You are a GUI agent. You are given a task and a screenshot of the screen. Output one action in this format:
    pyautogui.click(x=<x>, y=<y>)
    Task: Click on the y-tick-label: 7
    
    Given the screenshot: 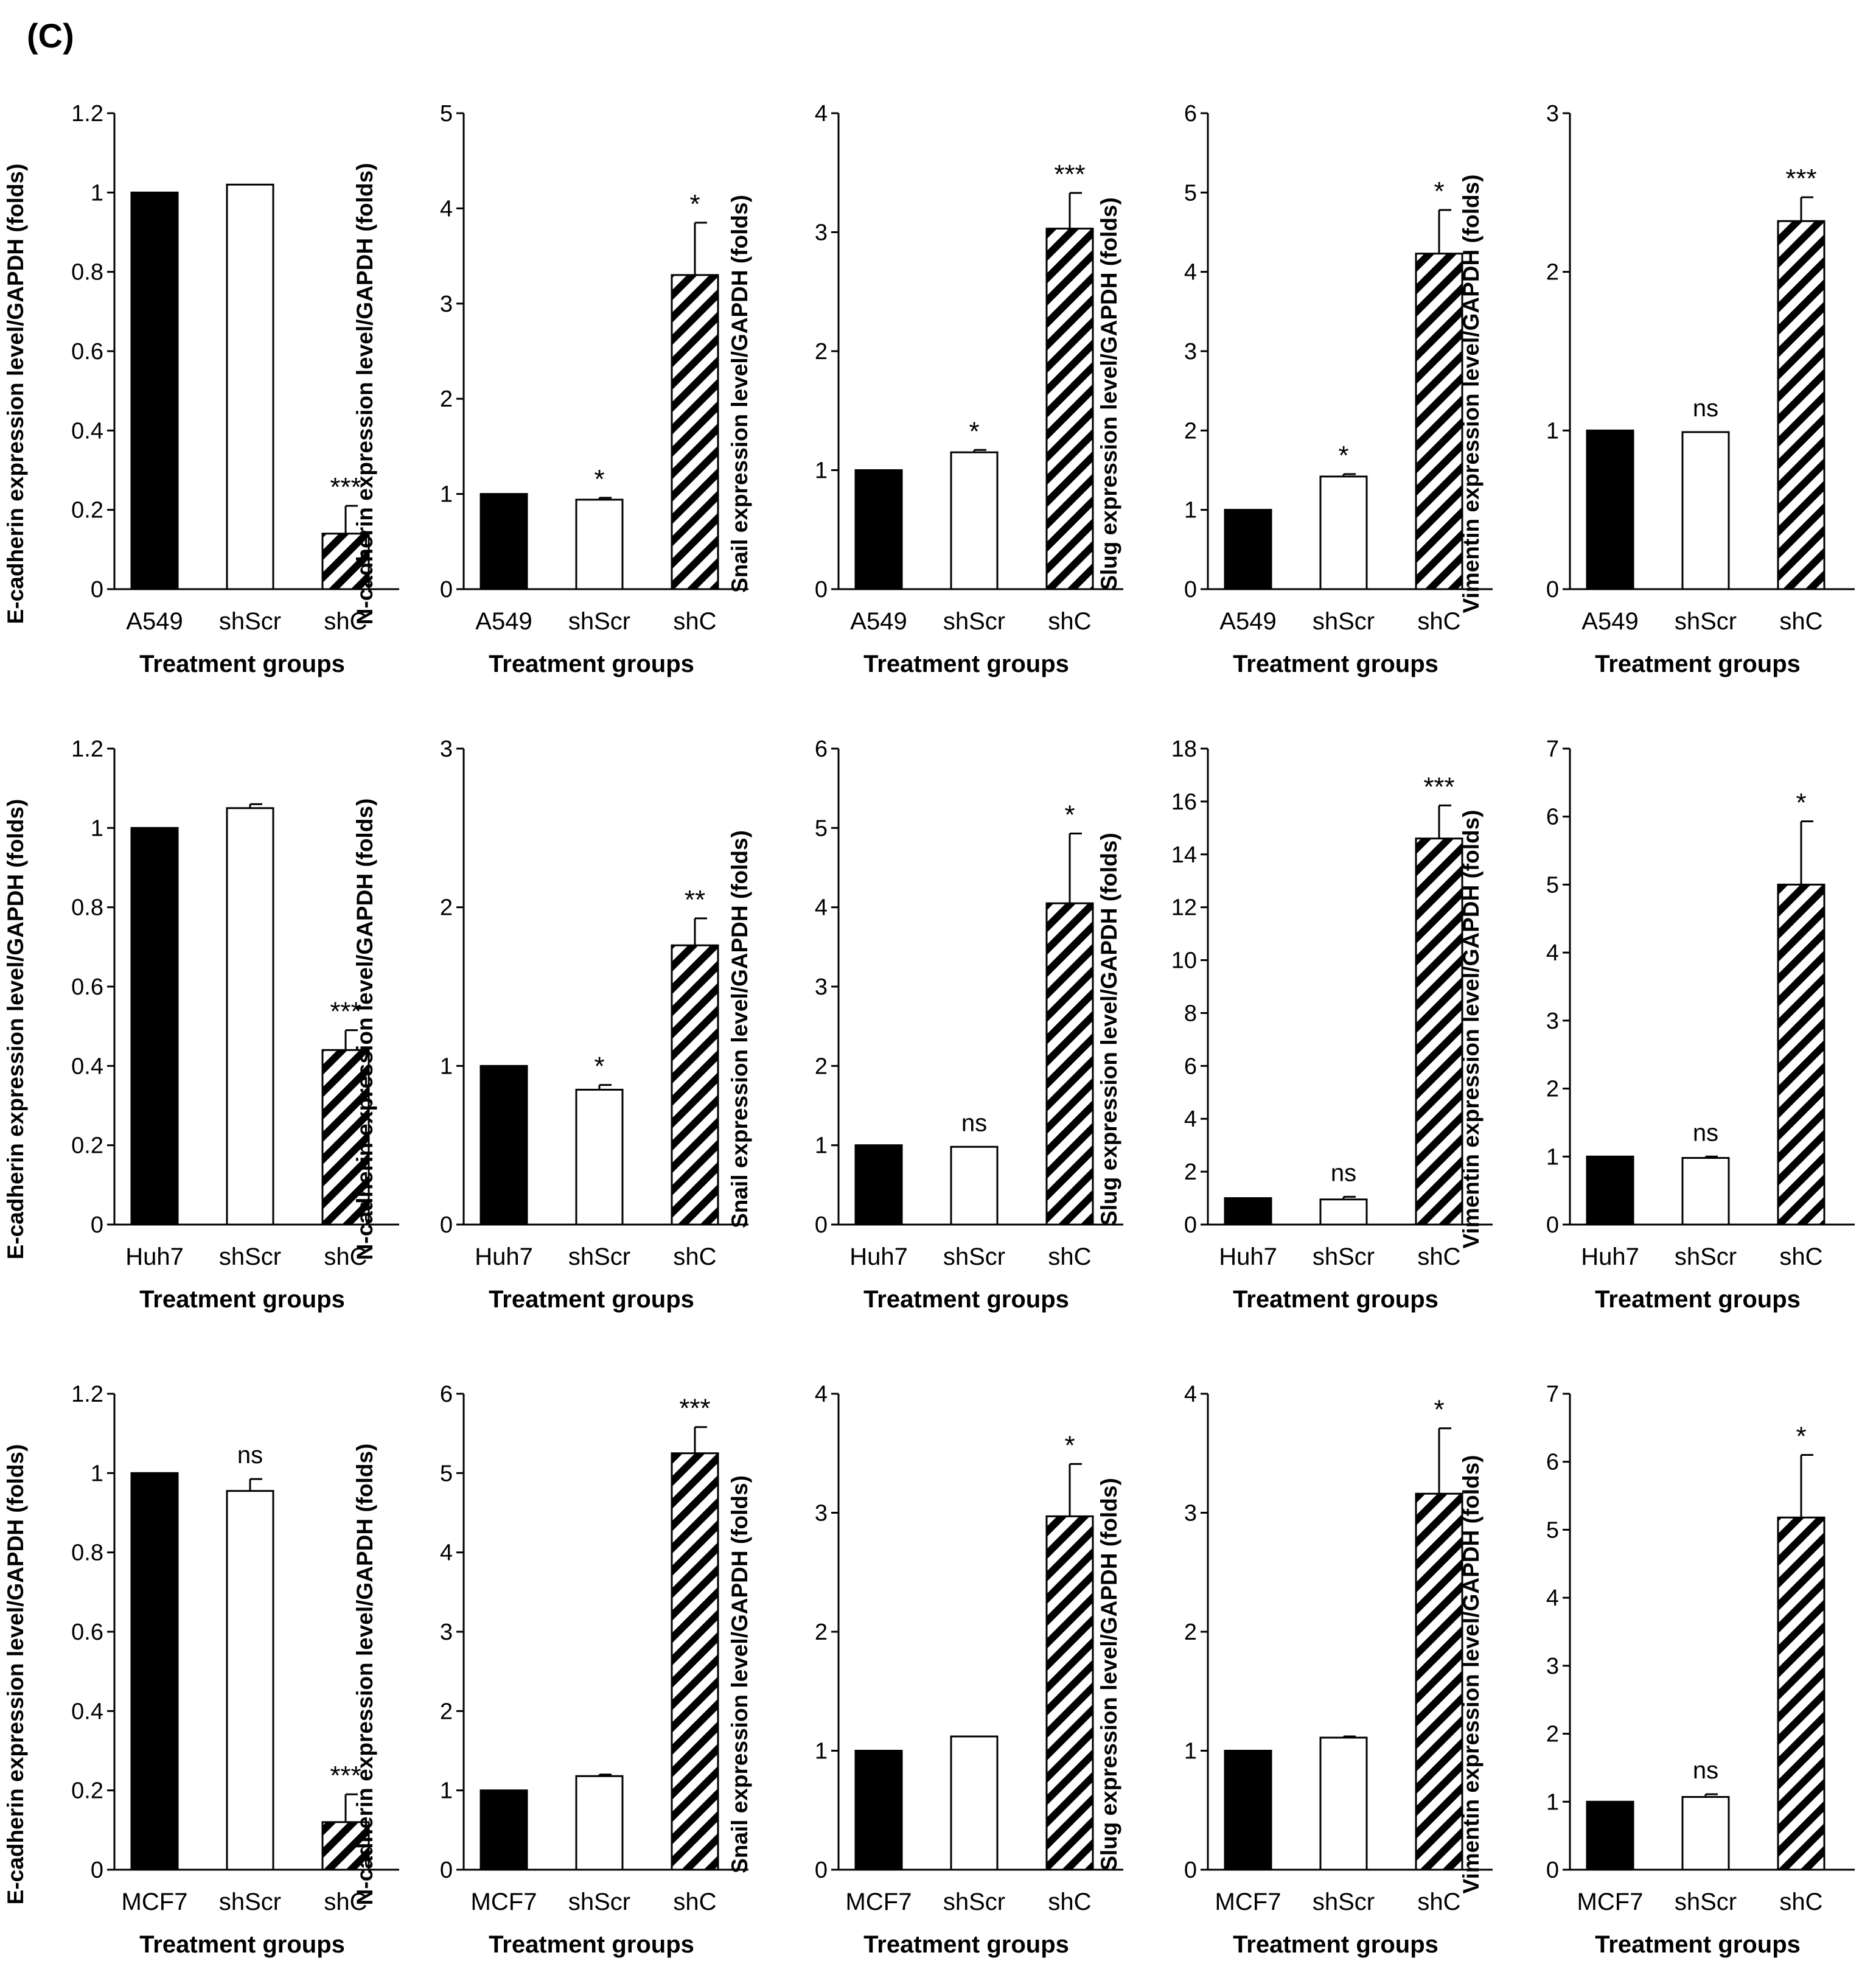 What is the action you would take?
    pyautogui.click(x=1552, y=749)
    